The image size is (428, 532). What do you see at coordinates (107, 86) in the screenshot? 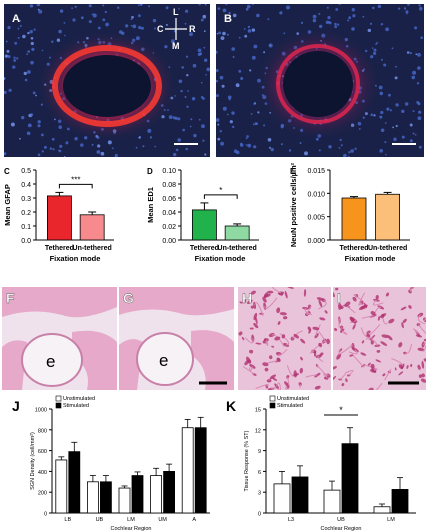
I see `lesion-cavity-a` at bounding box center [107, 86].